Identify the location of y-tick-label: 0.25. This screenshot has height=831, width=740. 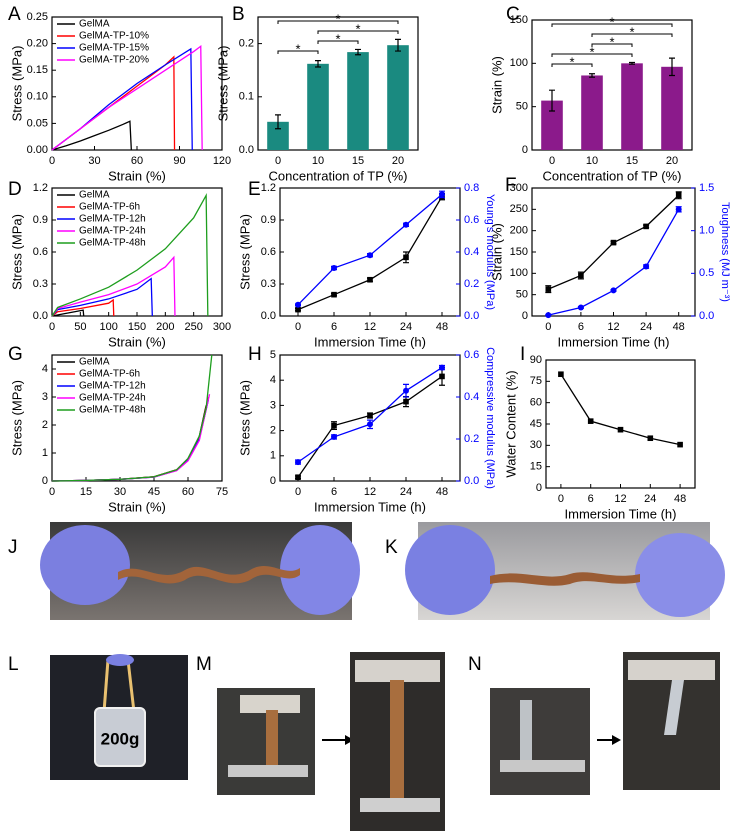
(37, 17).